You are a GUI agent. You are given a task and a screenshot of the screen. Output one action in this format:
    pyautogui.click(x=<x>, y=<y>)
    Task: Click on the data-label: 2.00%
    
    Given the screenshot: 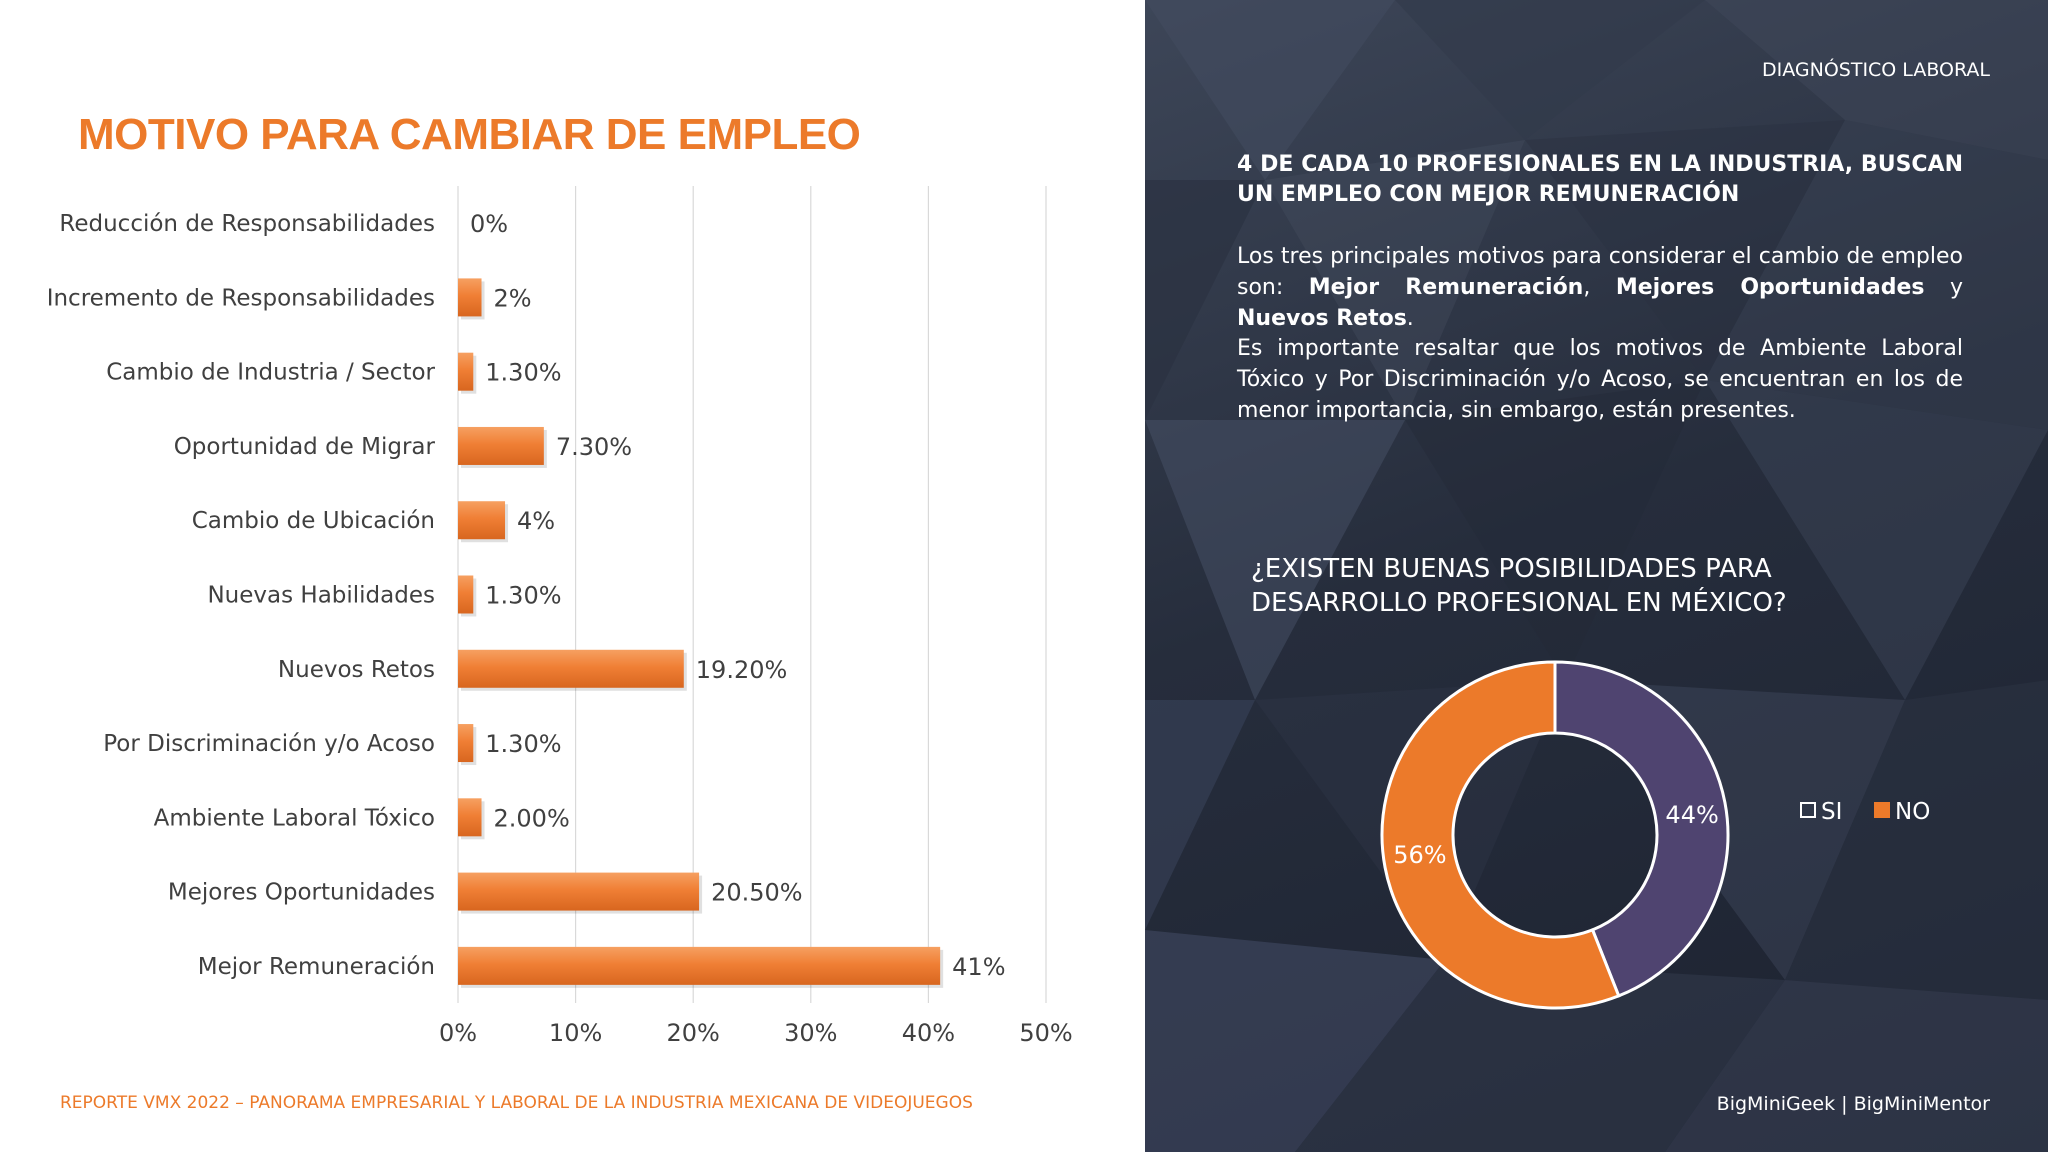 What is the action you would take?
    pyautogui.click(x=532, y=818)
    